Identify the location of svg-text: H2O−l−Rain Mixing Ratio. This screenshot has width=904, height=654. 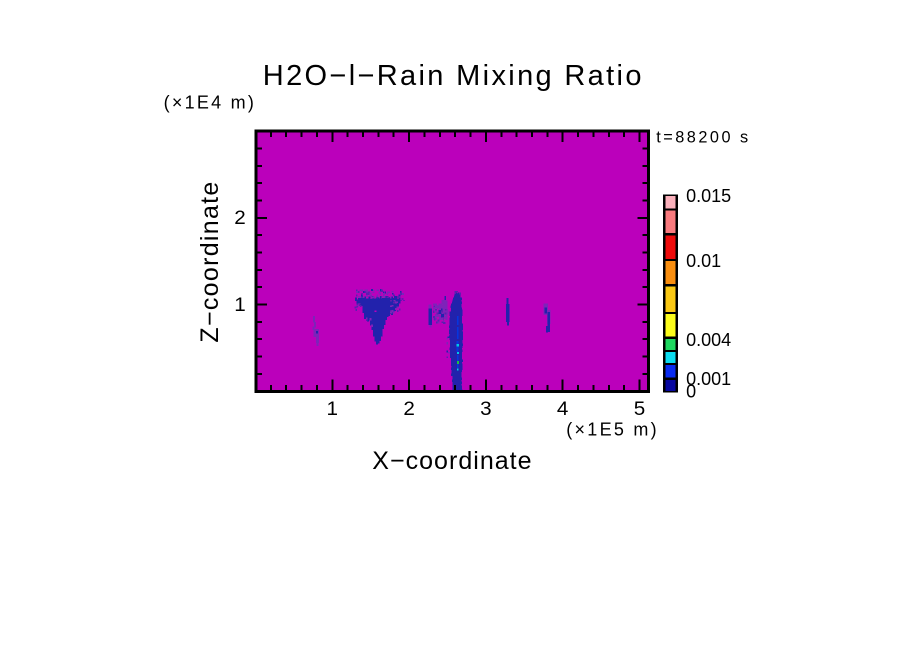
(453, 76).